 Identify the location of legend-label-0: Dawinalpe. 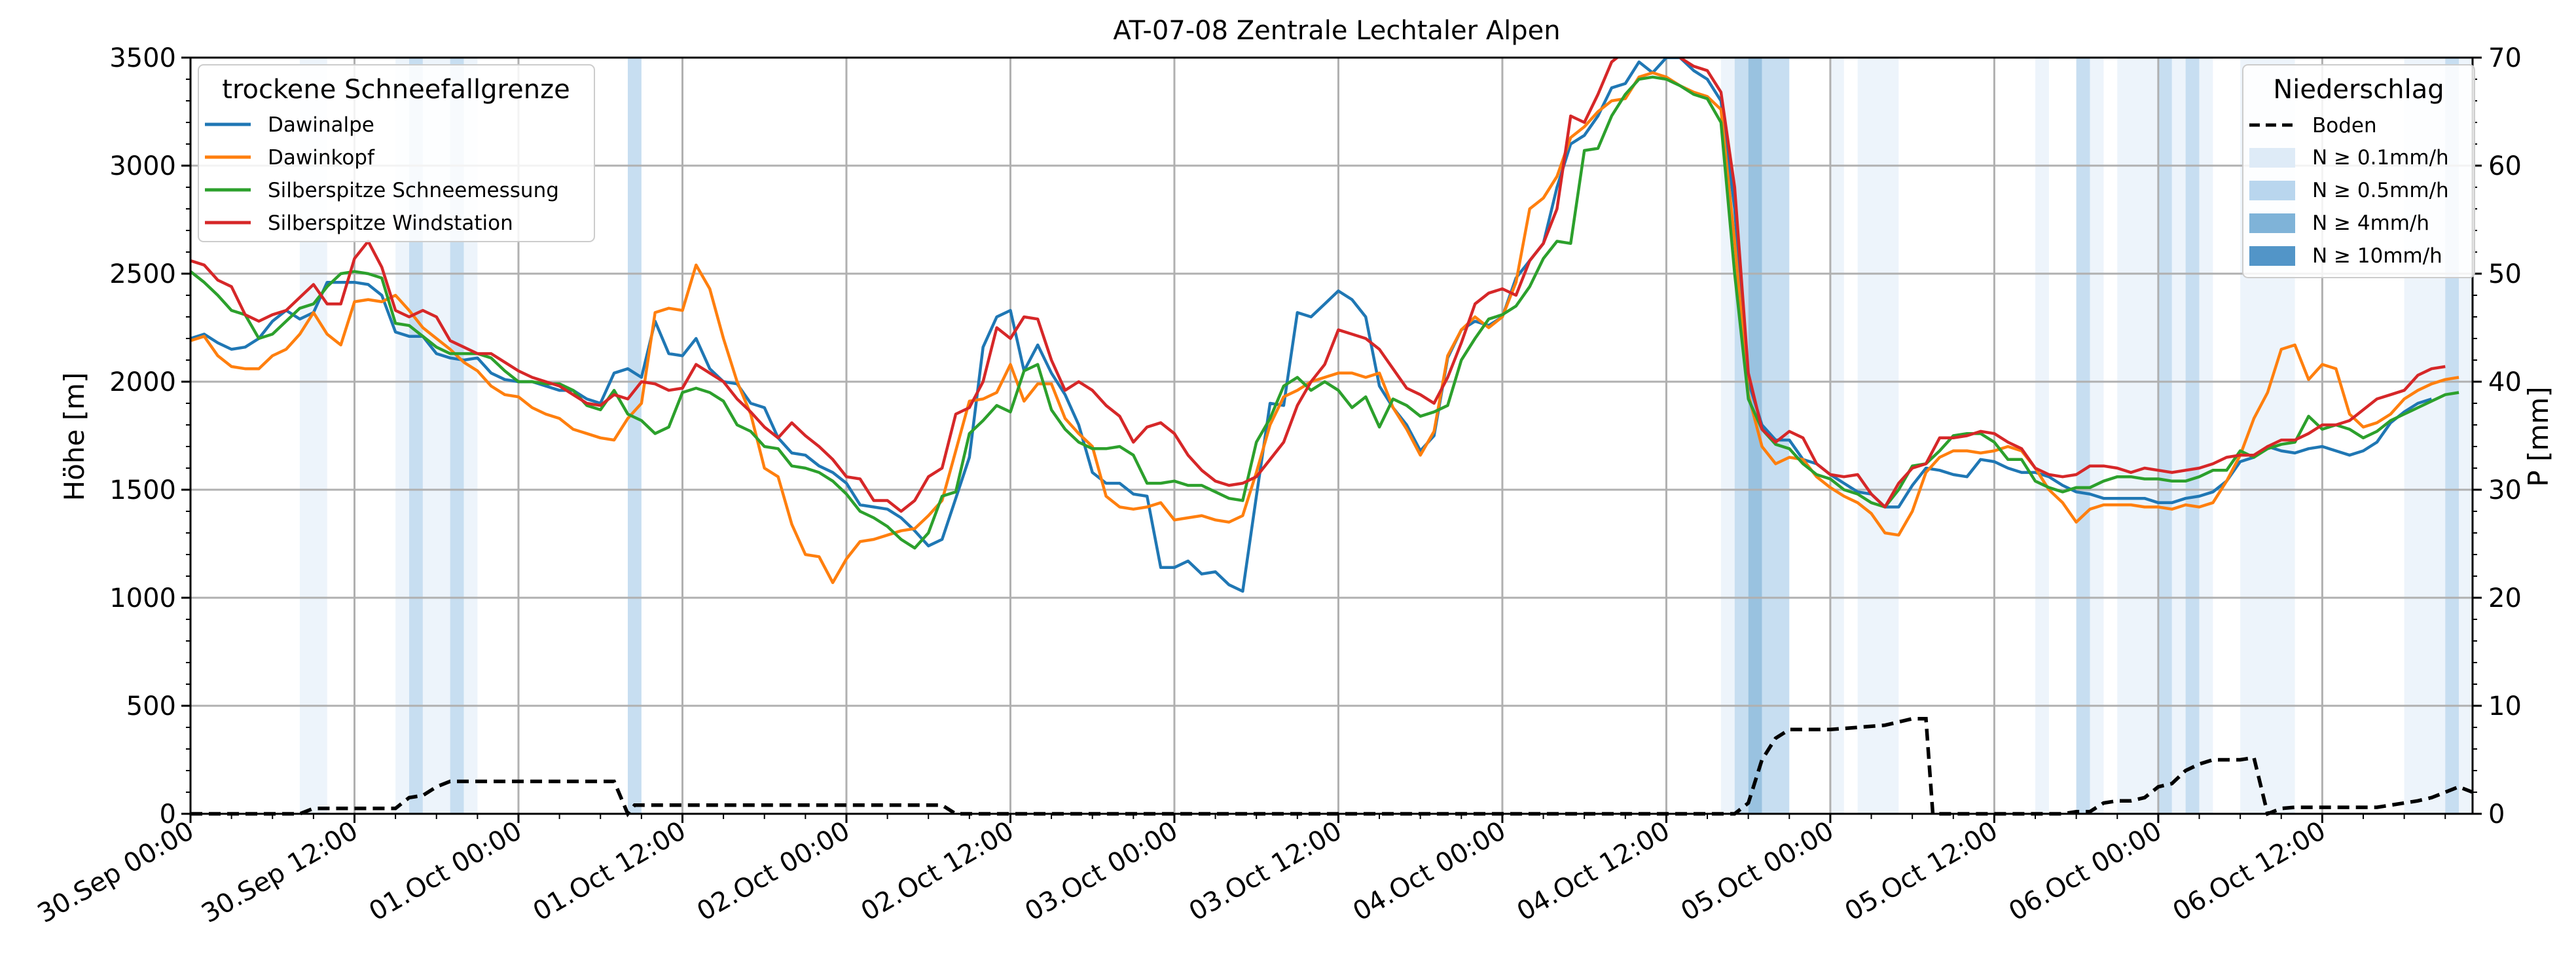
(321, 125).